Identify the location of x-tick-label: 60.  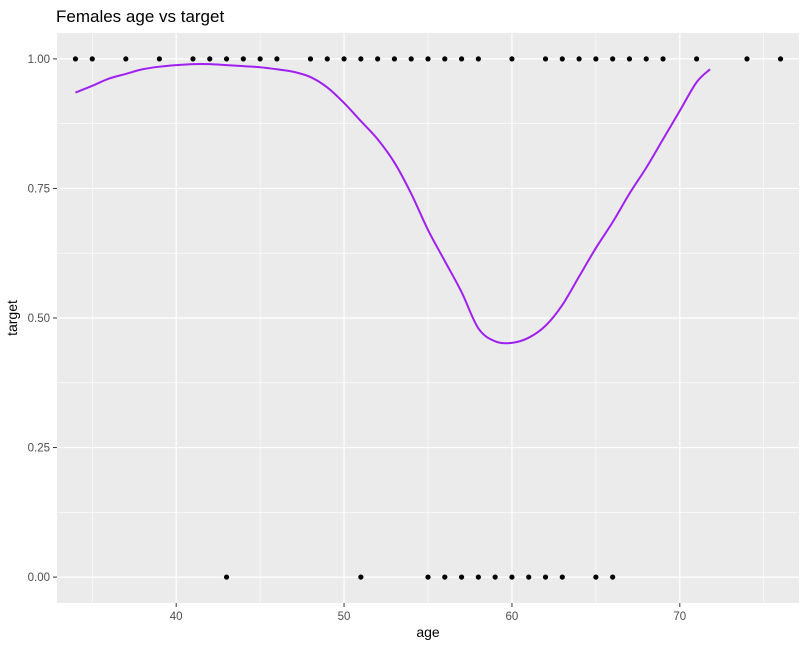
(512, 617).